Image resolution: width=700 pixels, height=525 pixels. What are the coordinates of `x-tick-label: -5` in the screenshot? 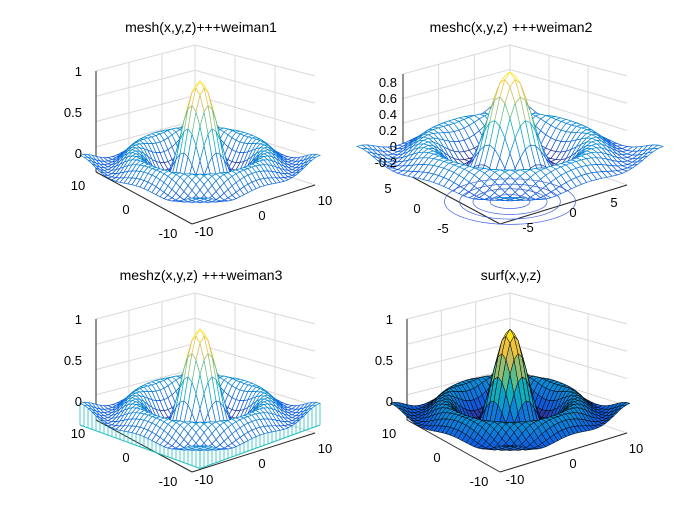 It's located at (528, 227).